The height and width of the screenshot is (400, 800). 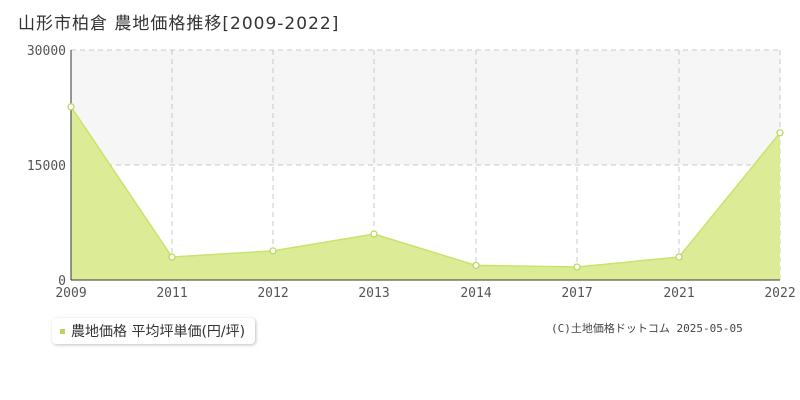 What do you see at coordinates (62, 331) in the screenshot?
I see `legend-swatch` at bounding box center [62, 331].